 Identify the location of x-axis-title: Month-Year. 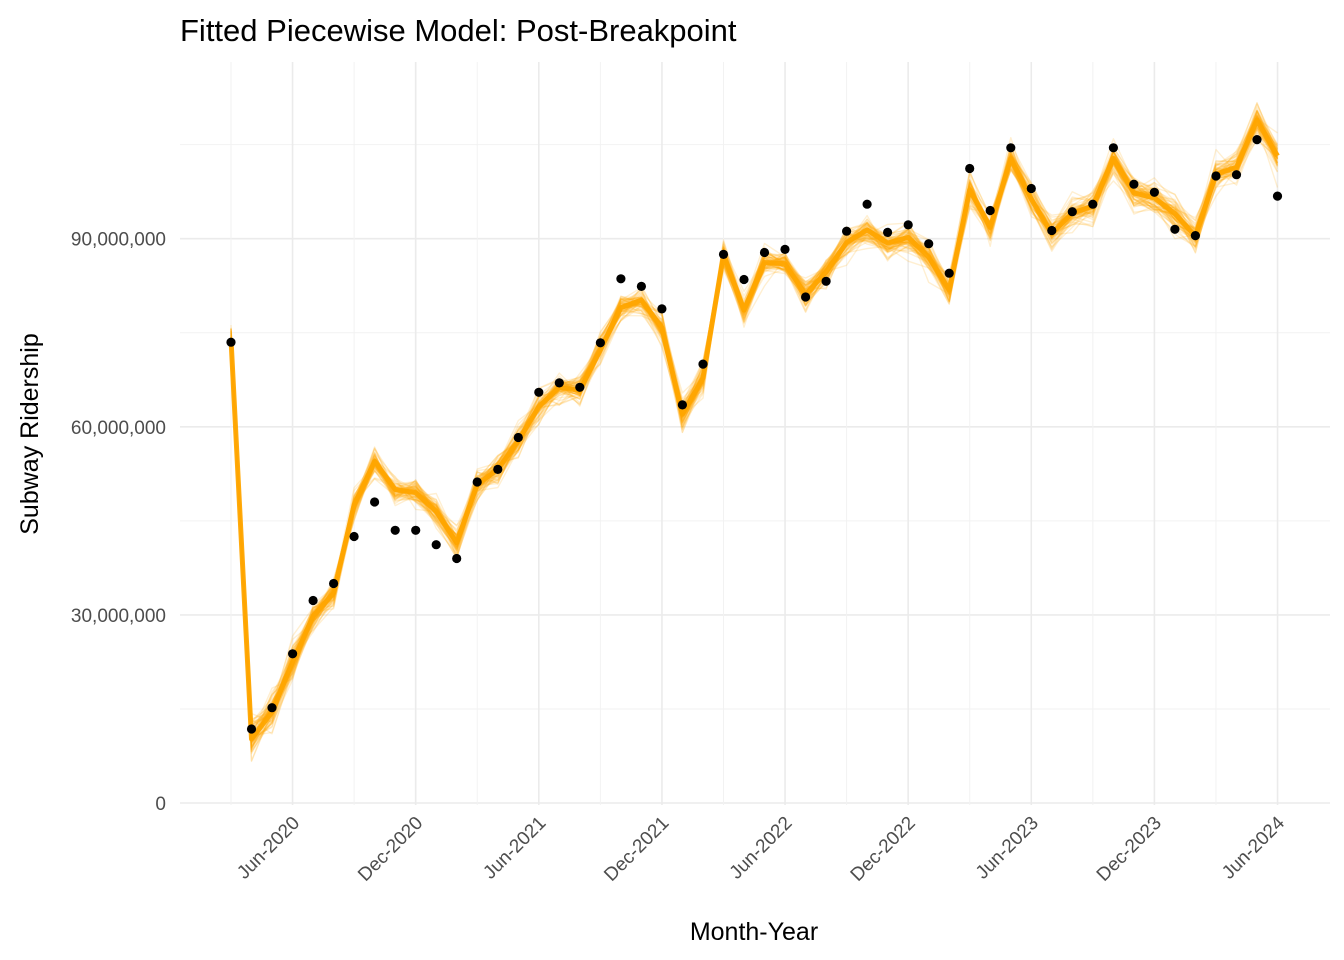
(754, 932).